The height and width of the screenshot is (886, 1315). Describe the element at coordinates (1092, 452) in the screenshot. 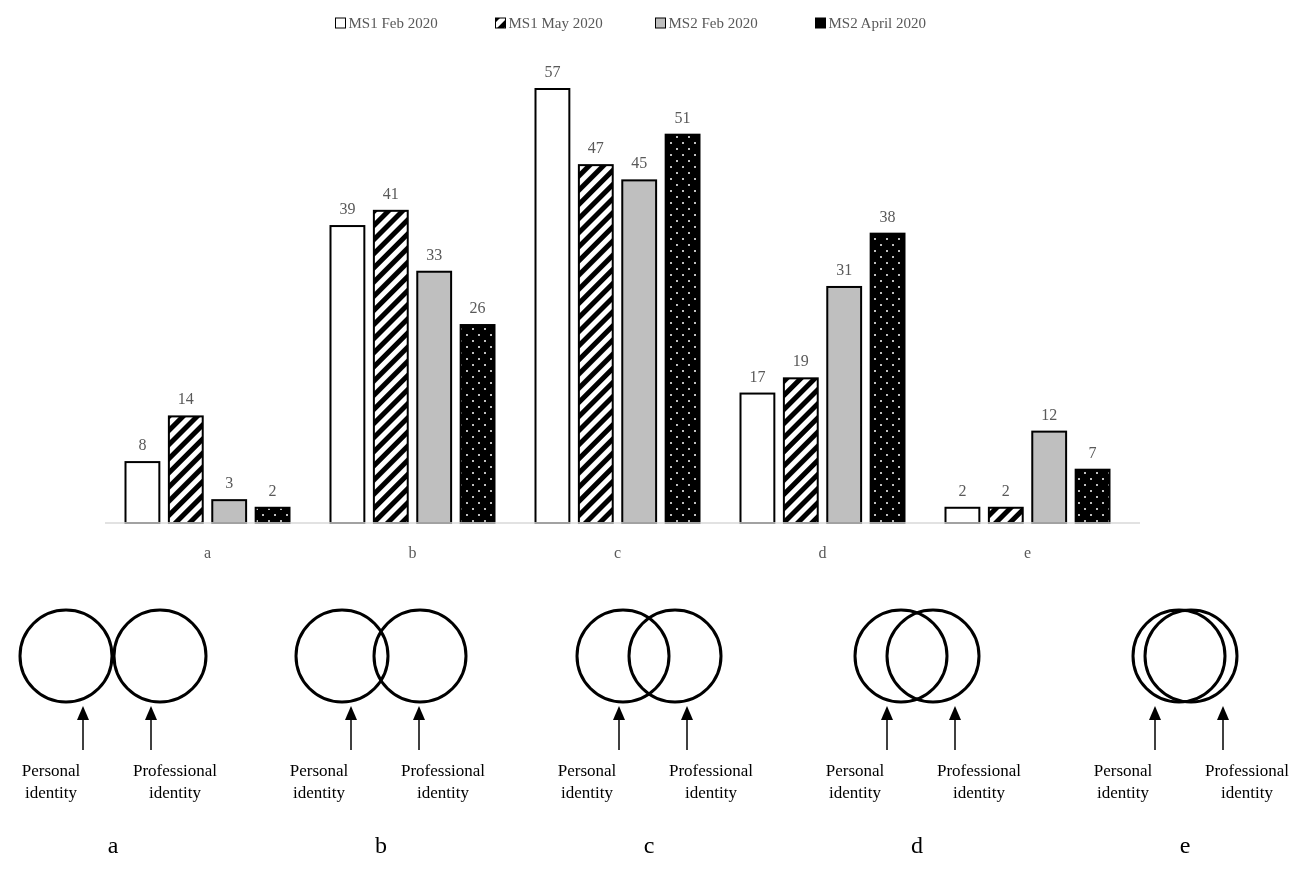

I see `data-label: 7` at that location.